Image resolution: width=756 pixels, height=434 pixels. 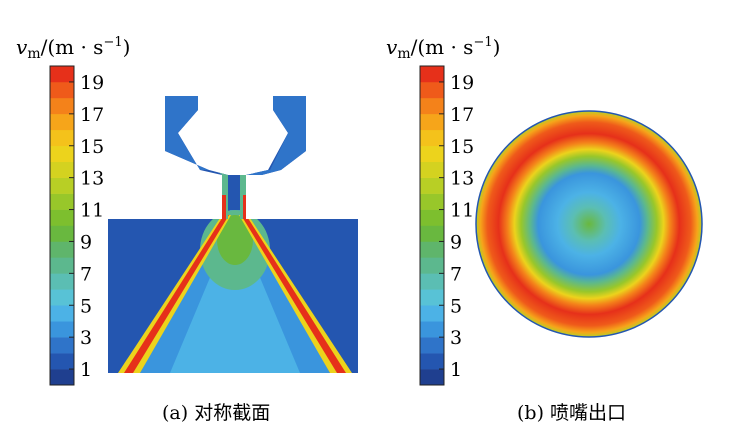 What do you see at coordinates (235, 240) in the screenshot?
I see `plume-green-core` at bounding box center [235, 240].